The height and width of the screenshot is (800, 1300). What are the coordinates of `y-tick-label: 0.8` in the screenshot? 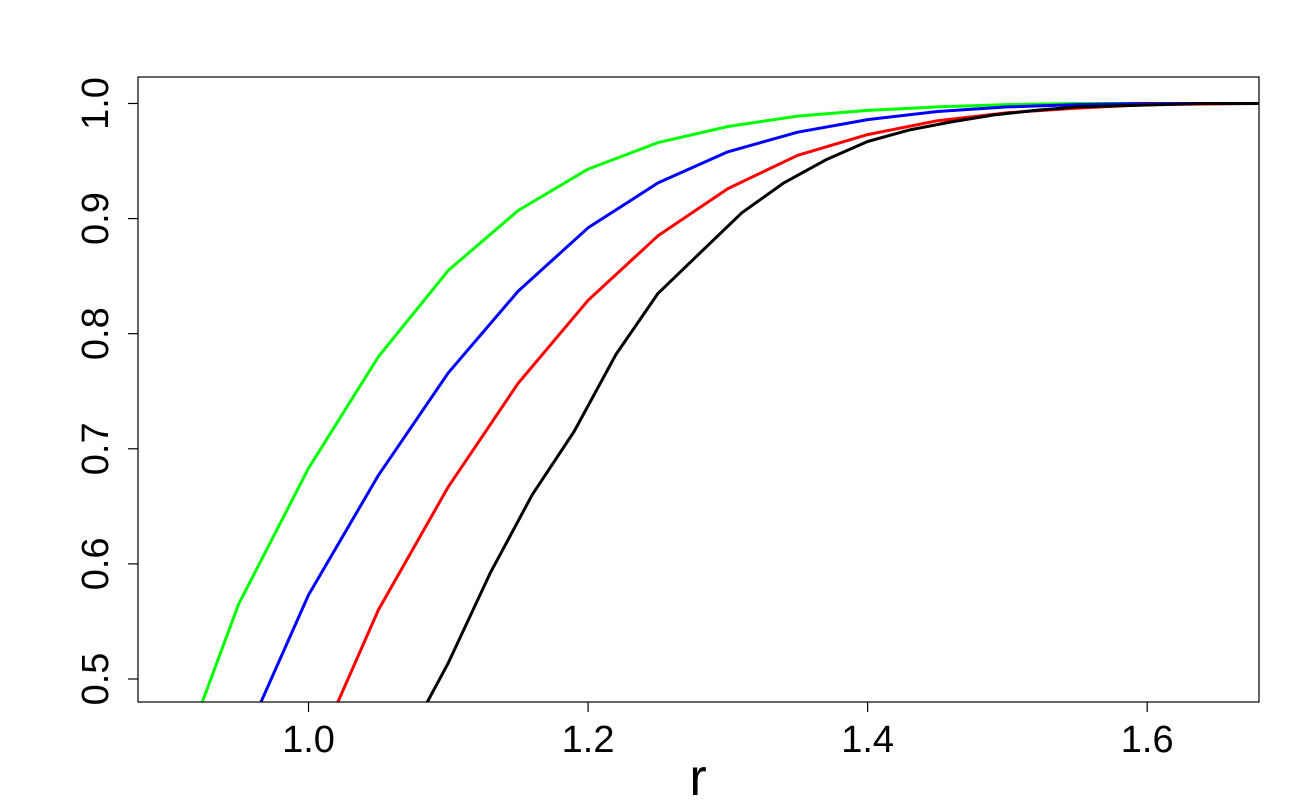 It's located at (96, 333).